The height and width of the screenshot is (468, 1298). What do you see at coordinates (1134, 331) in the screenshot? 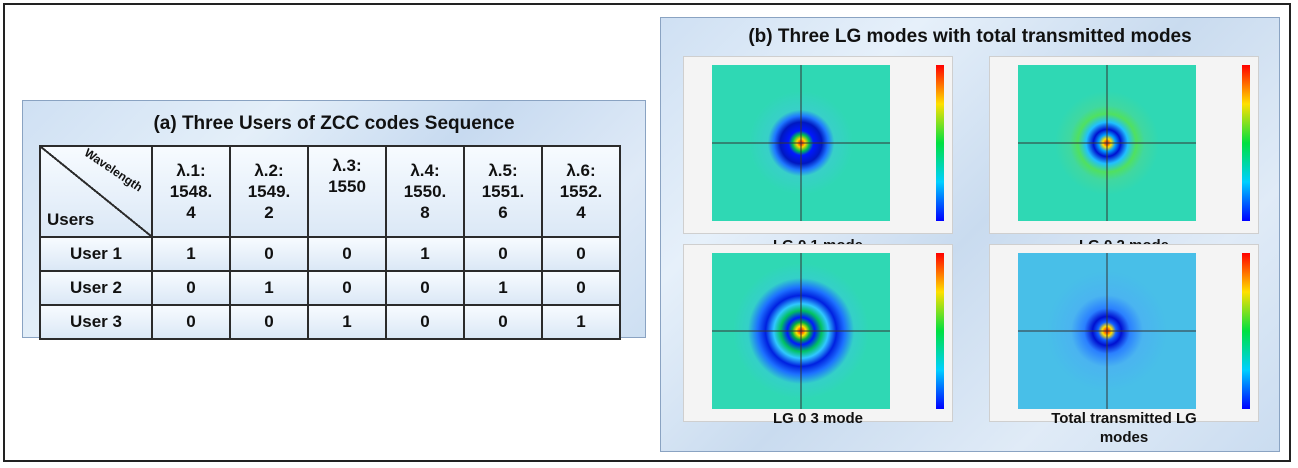
I see `total-intensity-image` at bounding box center [1134, 331].